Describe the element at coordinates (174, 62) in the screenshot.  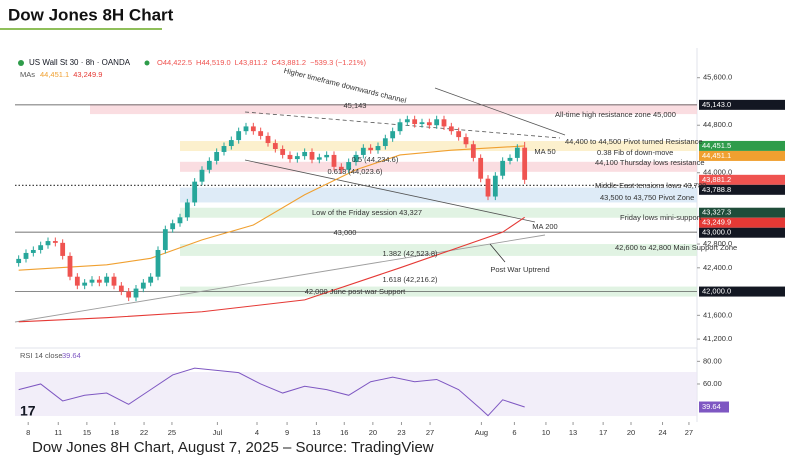
I see `ohlc-value: O44,422.5` at that location.